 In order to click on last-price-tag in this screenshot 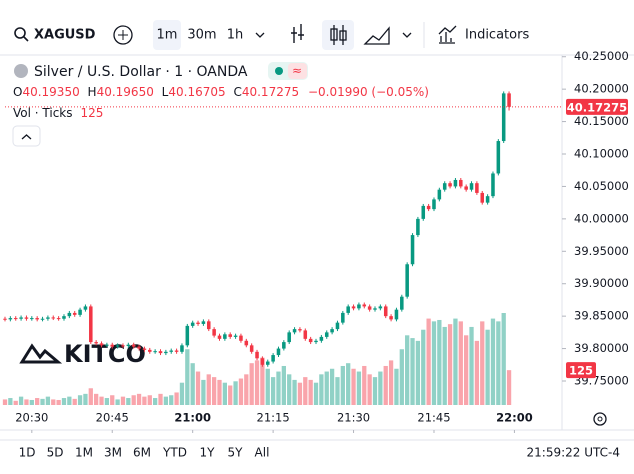, I will do `click(597, 106)`.